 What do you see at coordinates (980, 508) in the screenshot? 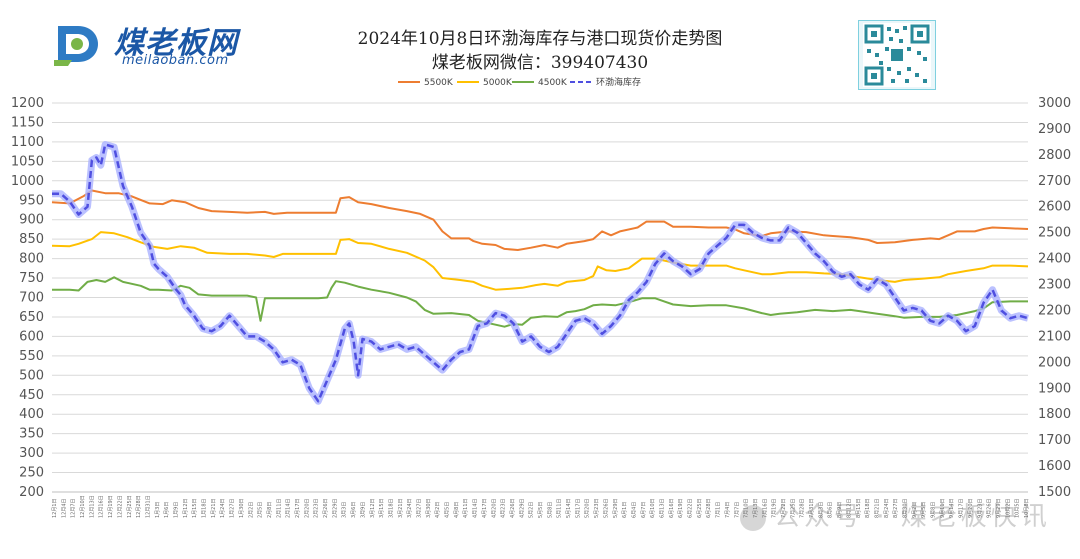
I see `x-tick-label: 9月23日` at bounding box center [980, 508].